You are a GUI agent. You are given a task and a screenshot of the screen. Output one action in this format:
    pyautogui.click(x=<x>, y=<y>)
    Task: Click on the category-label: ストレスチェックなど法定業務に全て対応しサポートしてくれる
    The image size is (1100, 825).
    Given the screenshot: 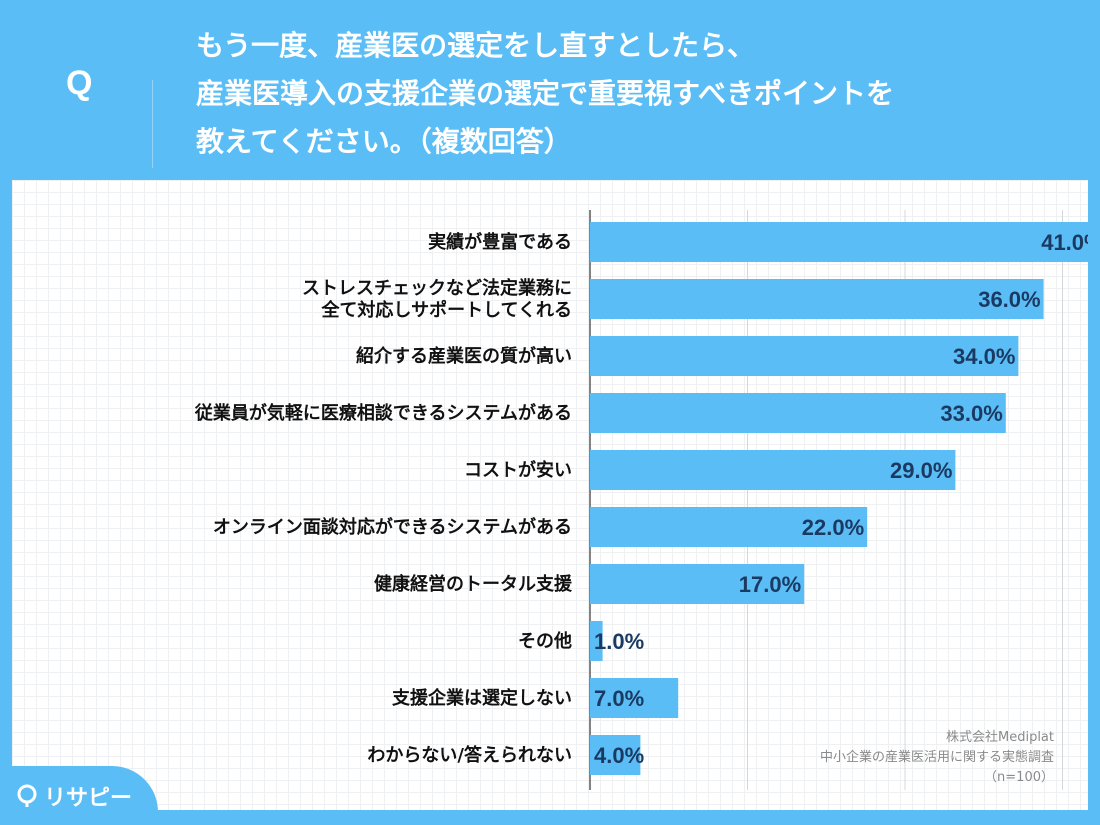 What is the action you would take?
    pyautogui.click(x=437, y=299)
    